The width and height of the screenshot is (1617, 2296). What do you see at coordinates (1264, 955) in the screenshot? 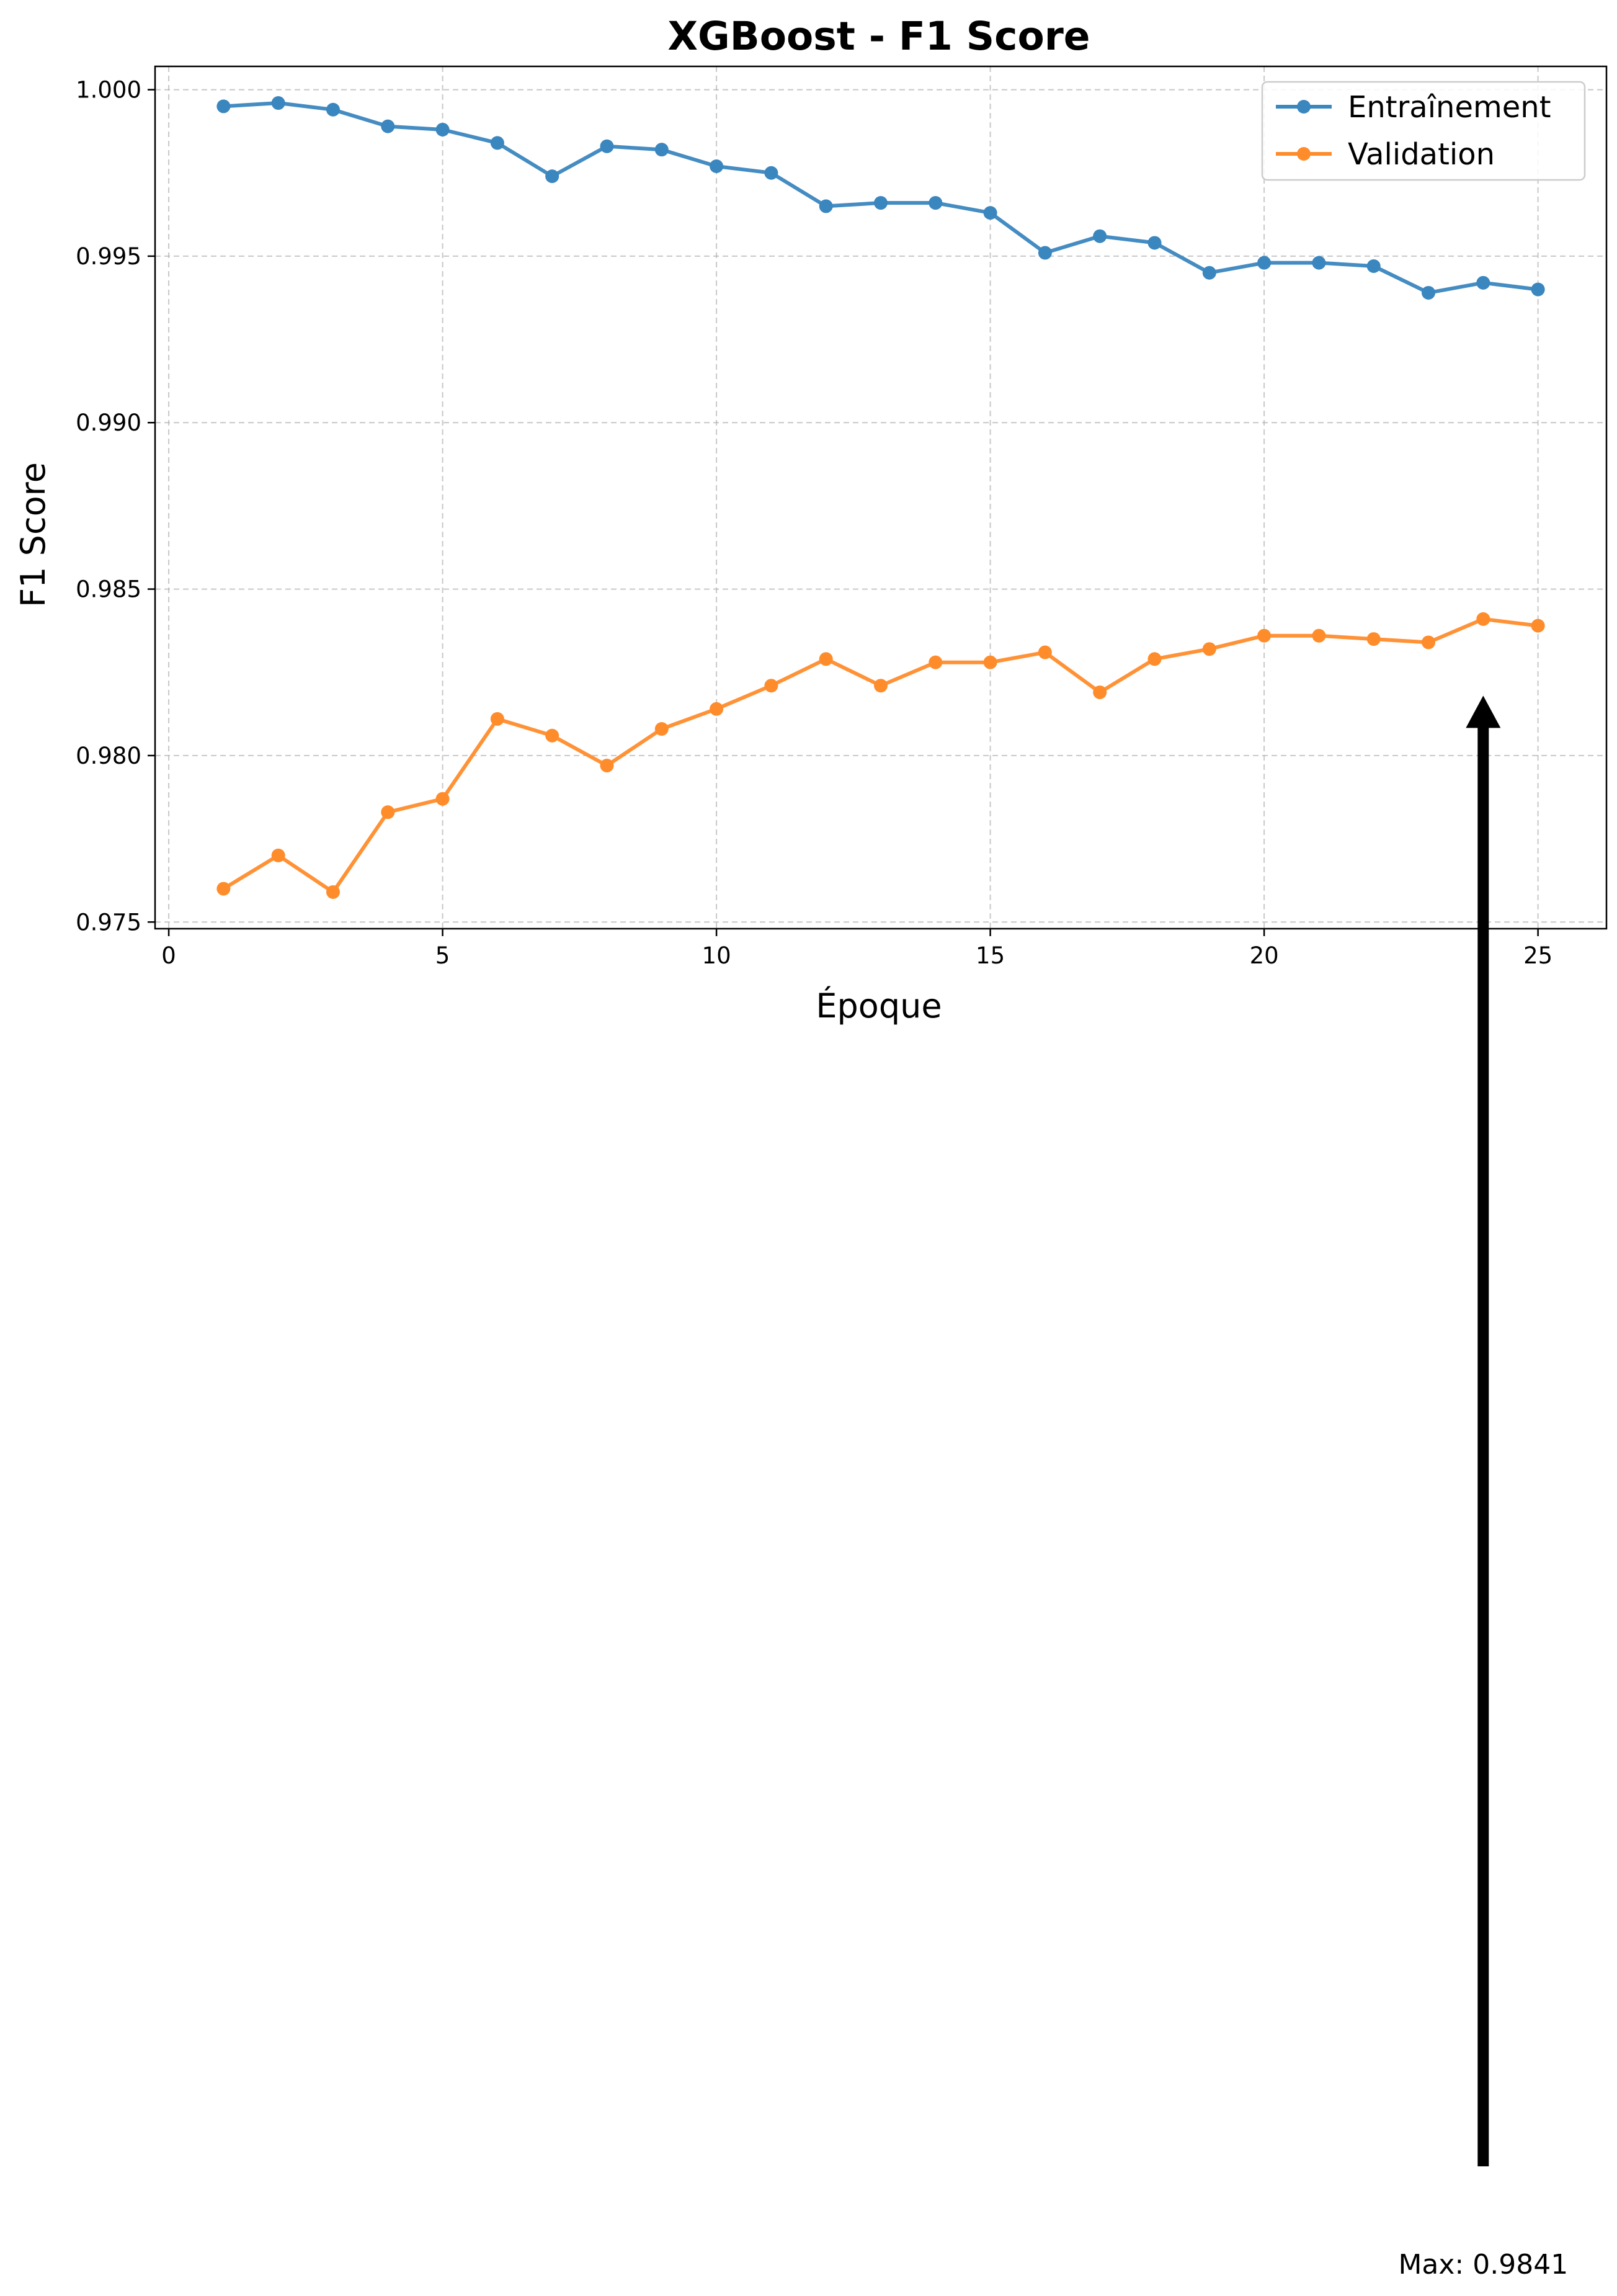
I see `x-tick-label: 20` at bounding box center [1264, 955].